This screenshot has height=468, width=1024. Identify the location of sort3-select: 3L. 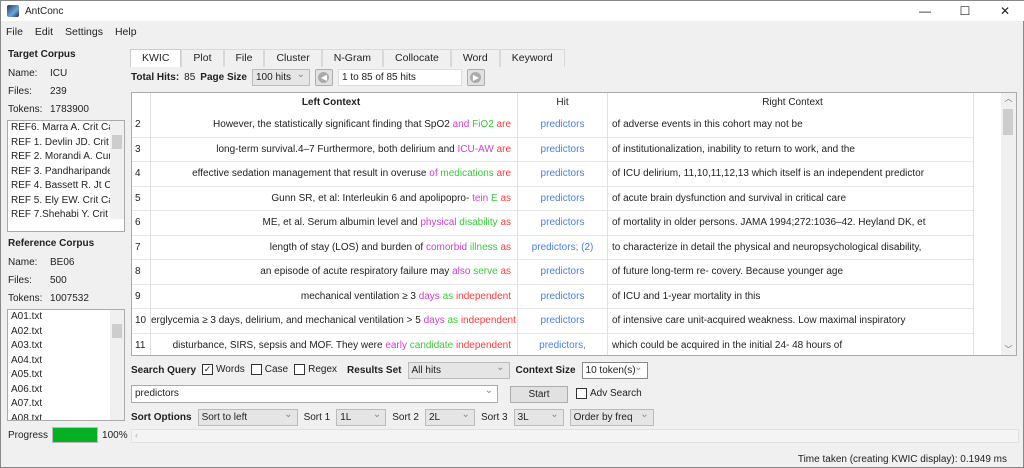
(538, 417).